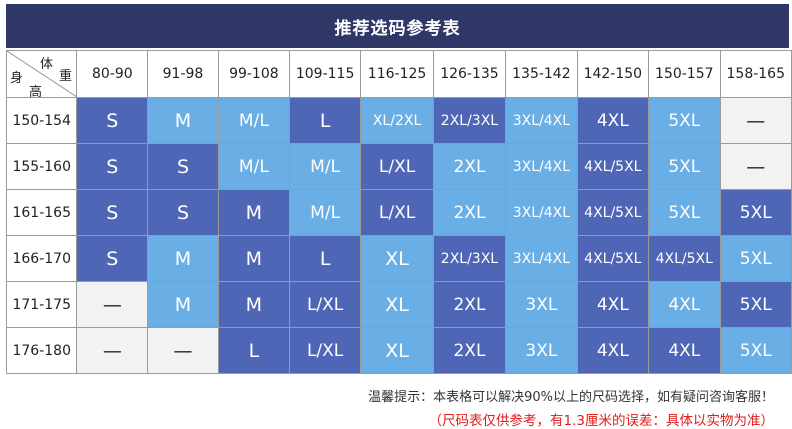 The width and height of the screenshot is (792, 429). What do you see at coordinates (601, 421) in the screenshot?
I see `disclaimer-note: （尺码表仅供参考，有1.3厘米的误差：具体以实物为准）` at bounding box center [601, 421].